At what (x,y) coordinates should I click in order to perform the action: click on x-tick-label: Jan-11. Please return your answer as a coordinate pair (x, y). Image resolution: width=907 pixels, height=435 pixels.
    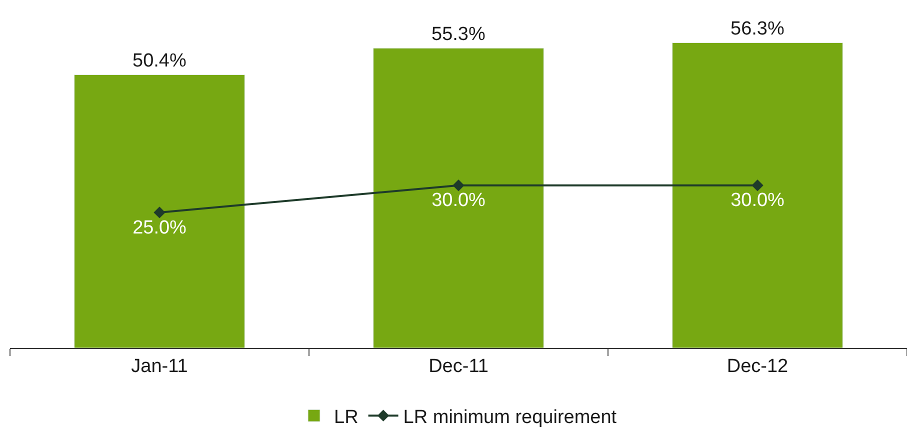
    Looking at the image, I should click on (159, 366).